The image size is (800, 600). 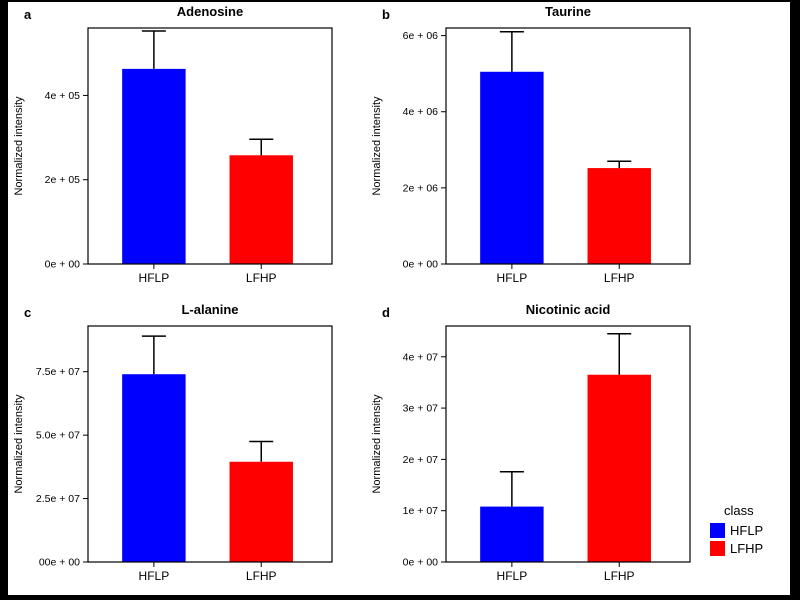 What do you see at coordinates (386, 312) in the screenshot?
I see `panel-letter: d` at bounding box center [386, 312].